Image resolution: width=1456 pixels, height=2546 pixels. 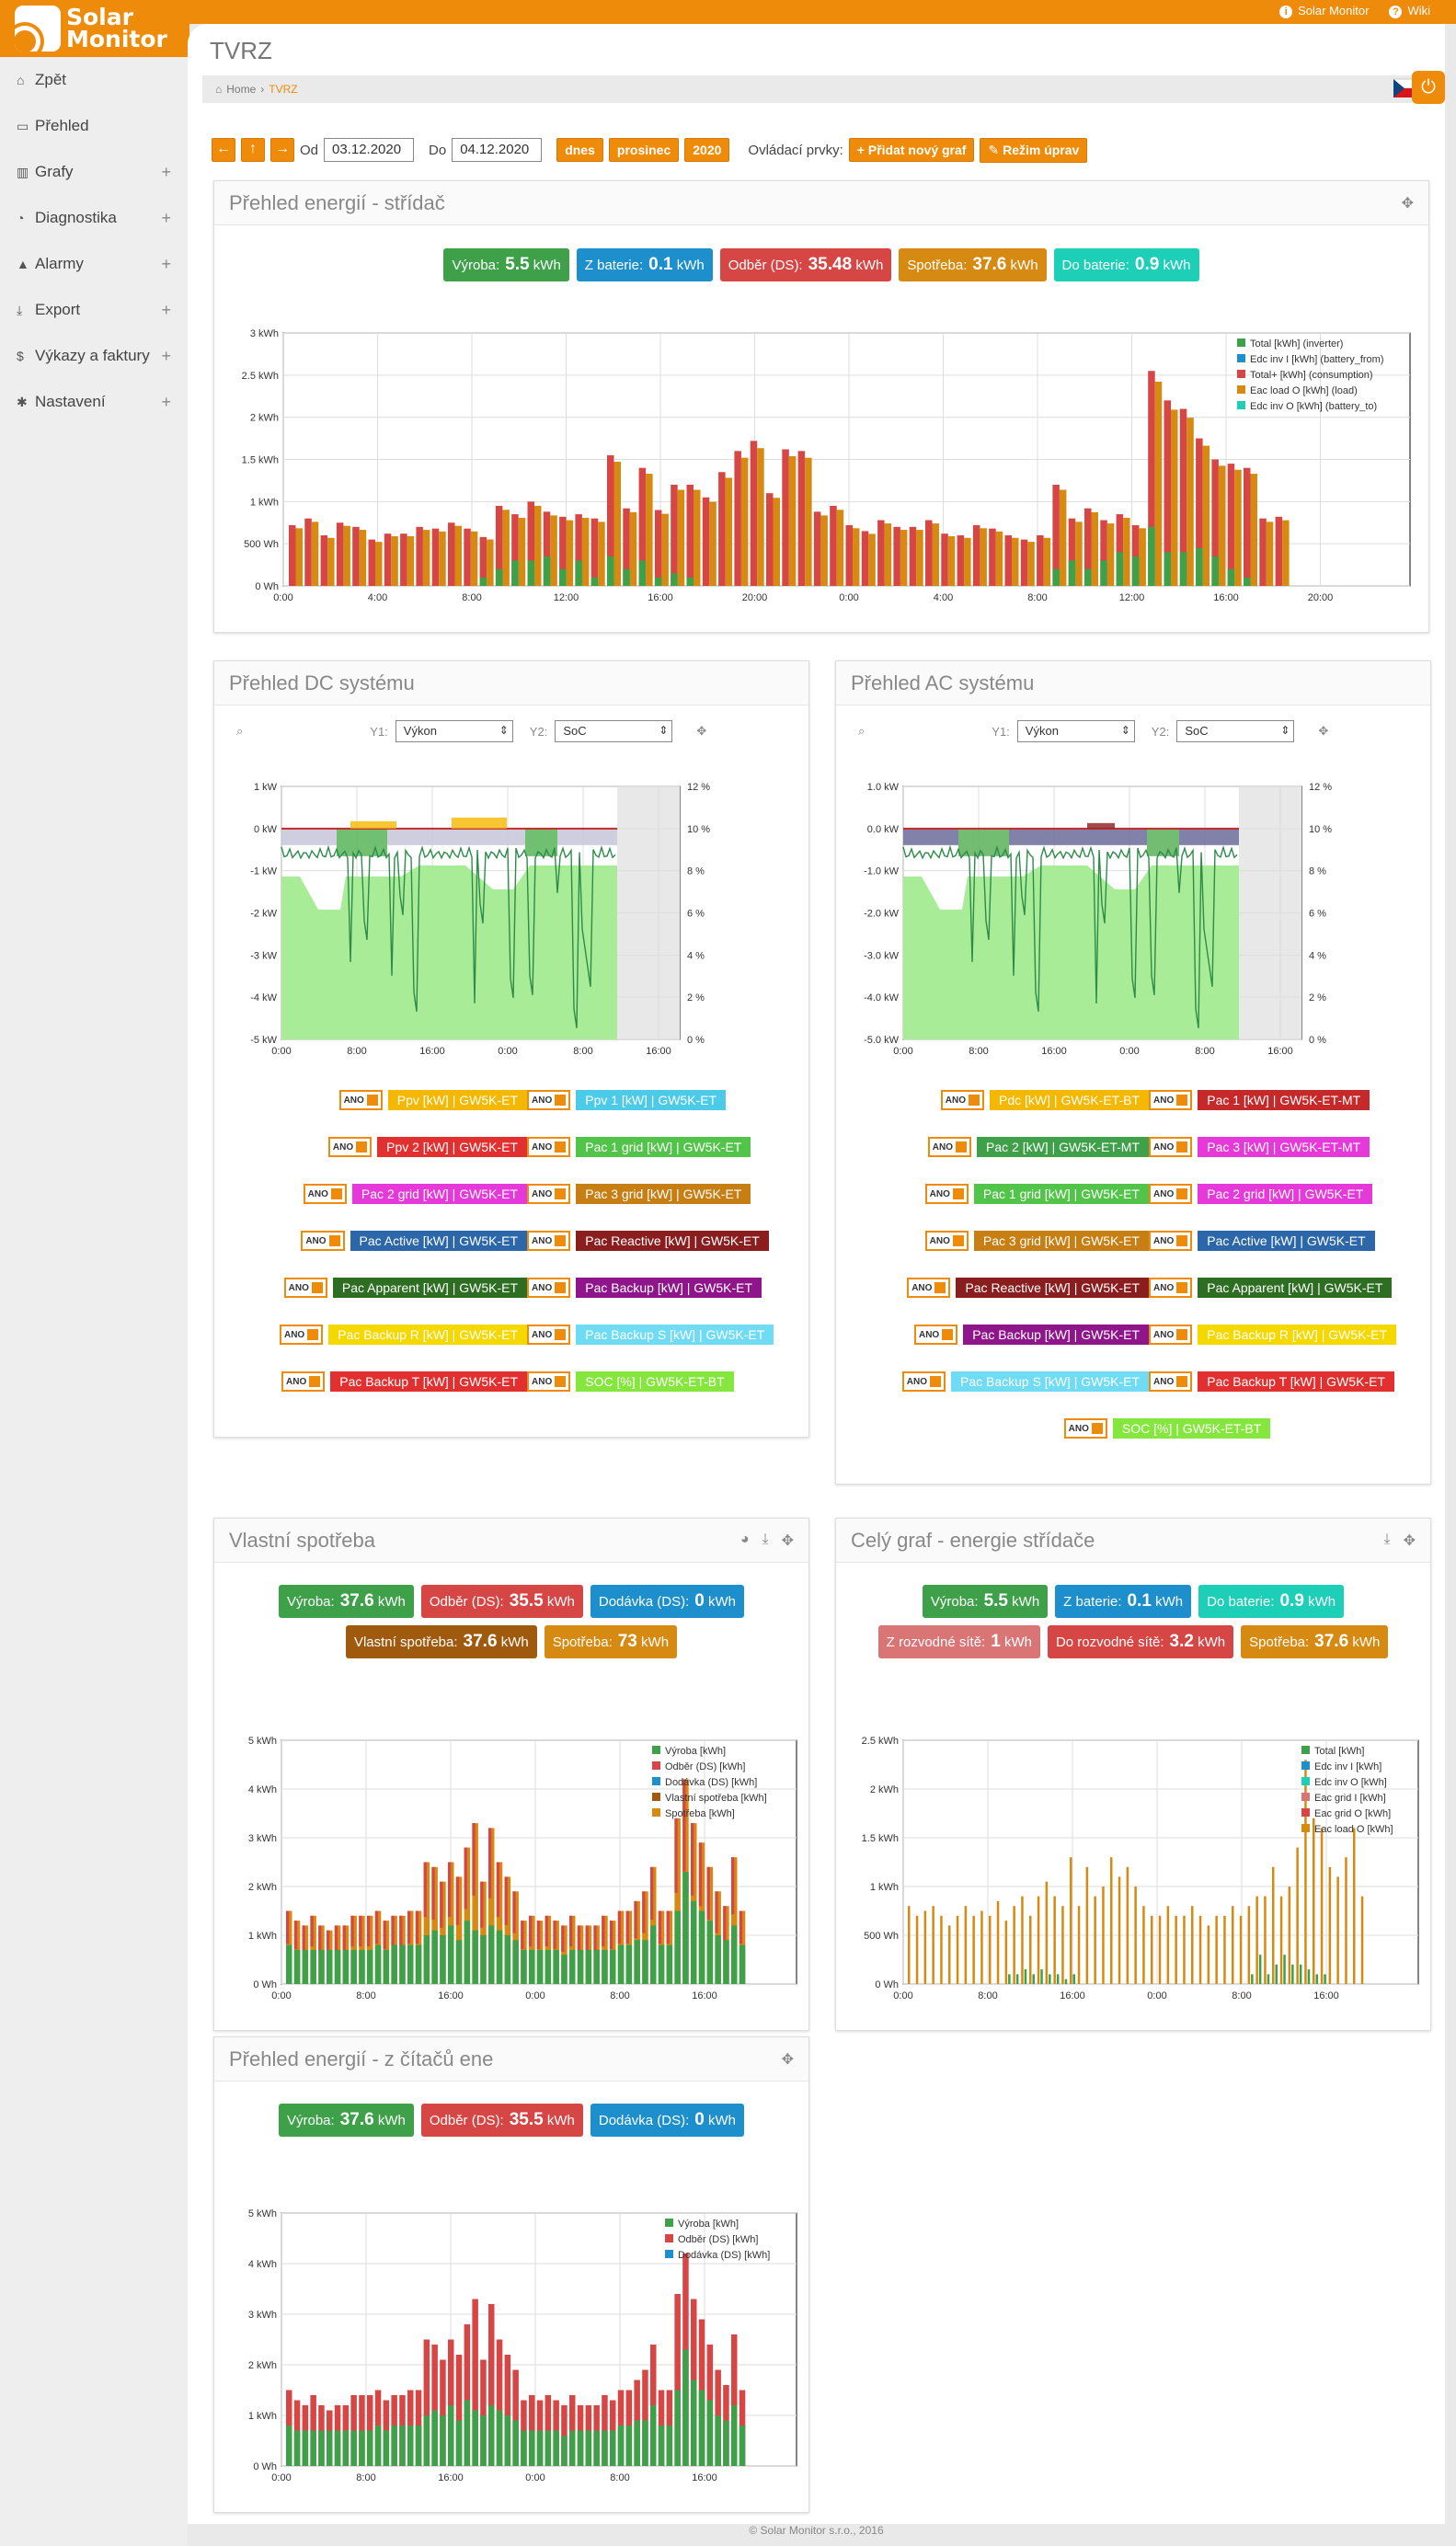 I want to click on up-arrow-button: ↑, so click(x=253, y=150).